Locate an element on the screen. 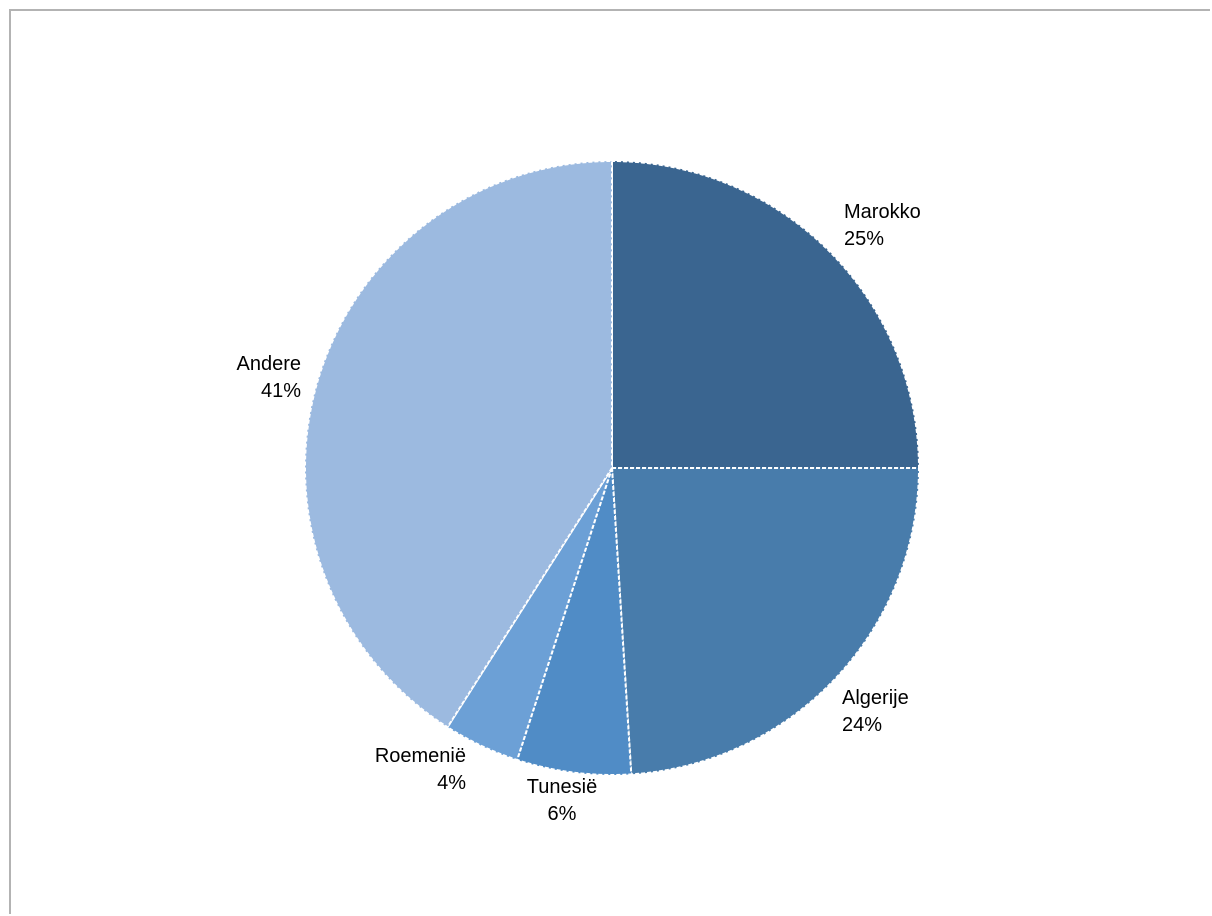 This screenshot has width=1212, height=916. slice-label-tunesie: Tunesië is located at coordinates (562, 787).